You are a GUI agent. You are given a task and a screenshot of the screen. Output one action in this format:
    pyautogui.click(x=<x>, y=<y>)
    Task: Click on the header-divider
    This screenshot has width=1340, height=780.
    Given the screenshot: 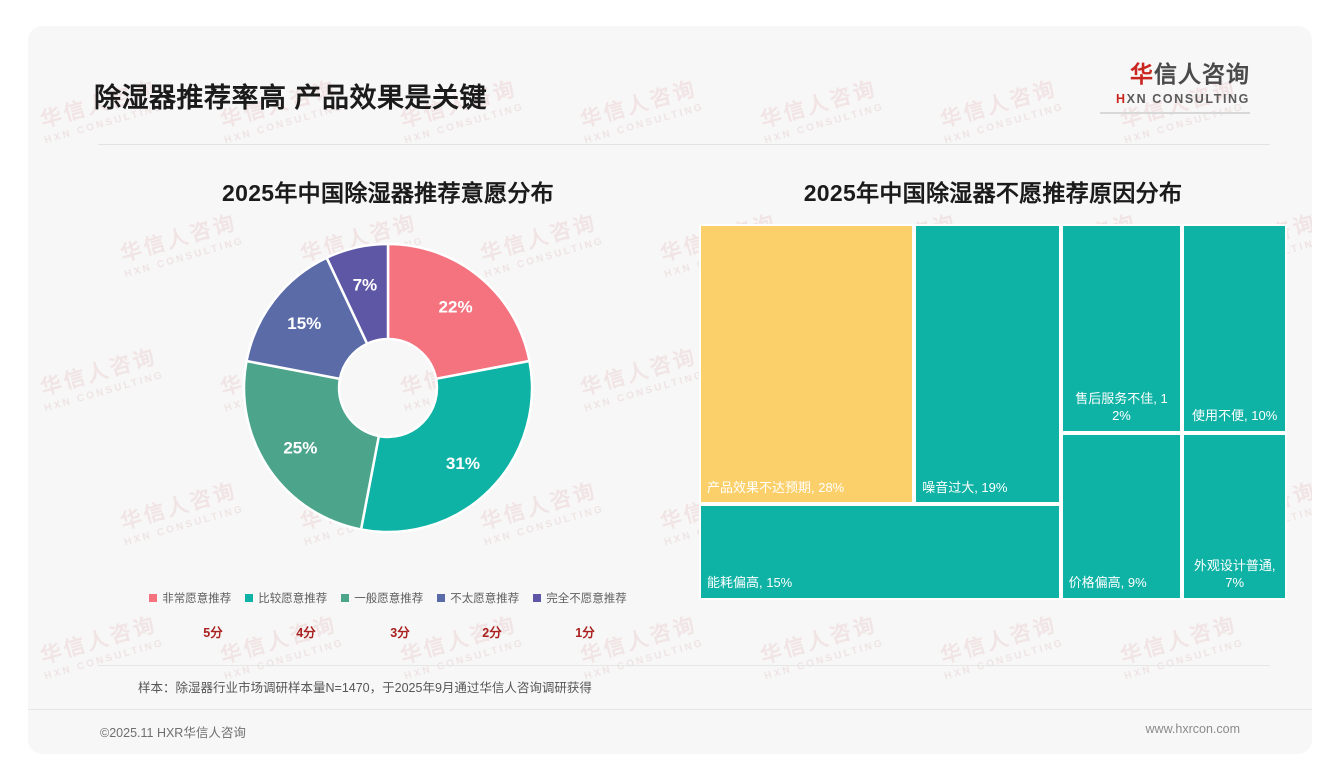 What is the action you would take?
    pyautogui.click(x=684, y=144)
    